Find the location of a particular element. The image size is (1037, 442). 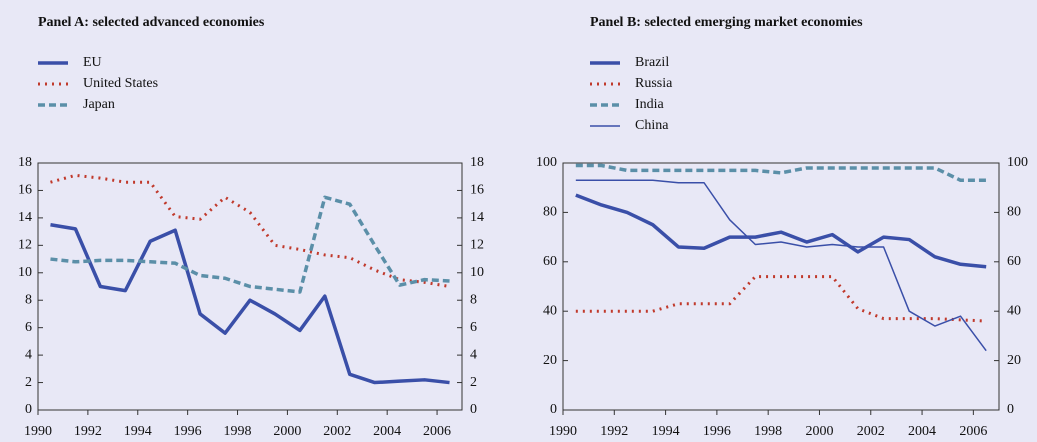

y2-tick-label: 2 is located at coordinates (473, 382).